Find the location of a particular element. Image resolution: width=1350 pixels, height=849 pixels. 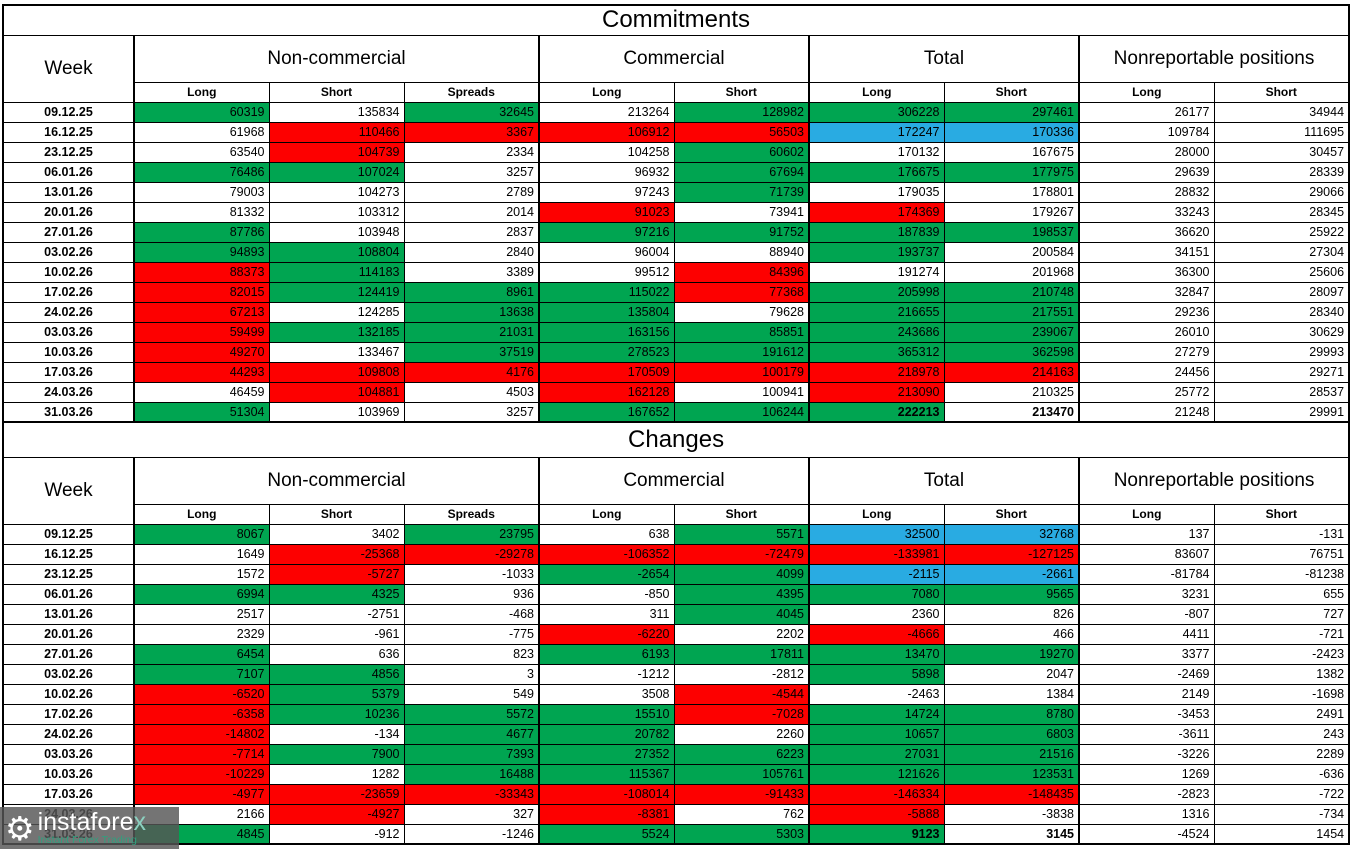

value-cell: 27279 is located at coordinates (1146, 352).